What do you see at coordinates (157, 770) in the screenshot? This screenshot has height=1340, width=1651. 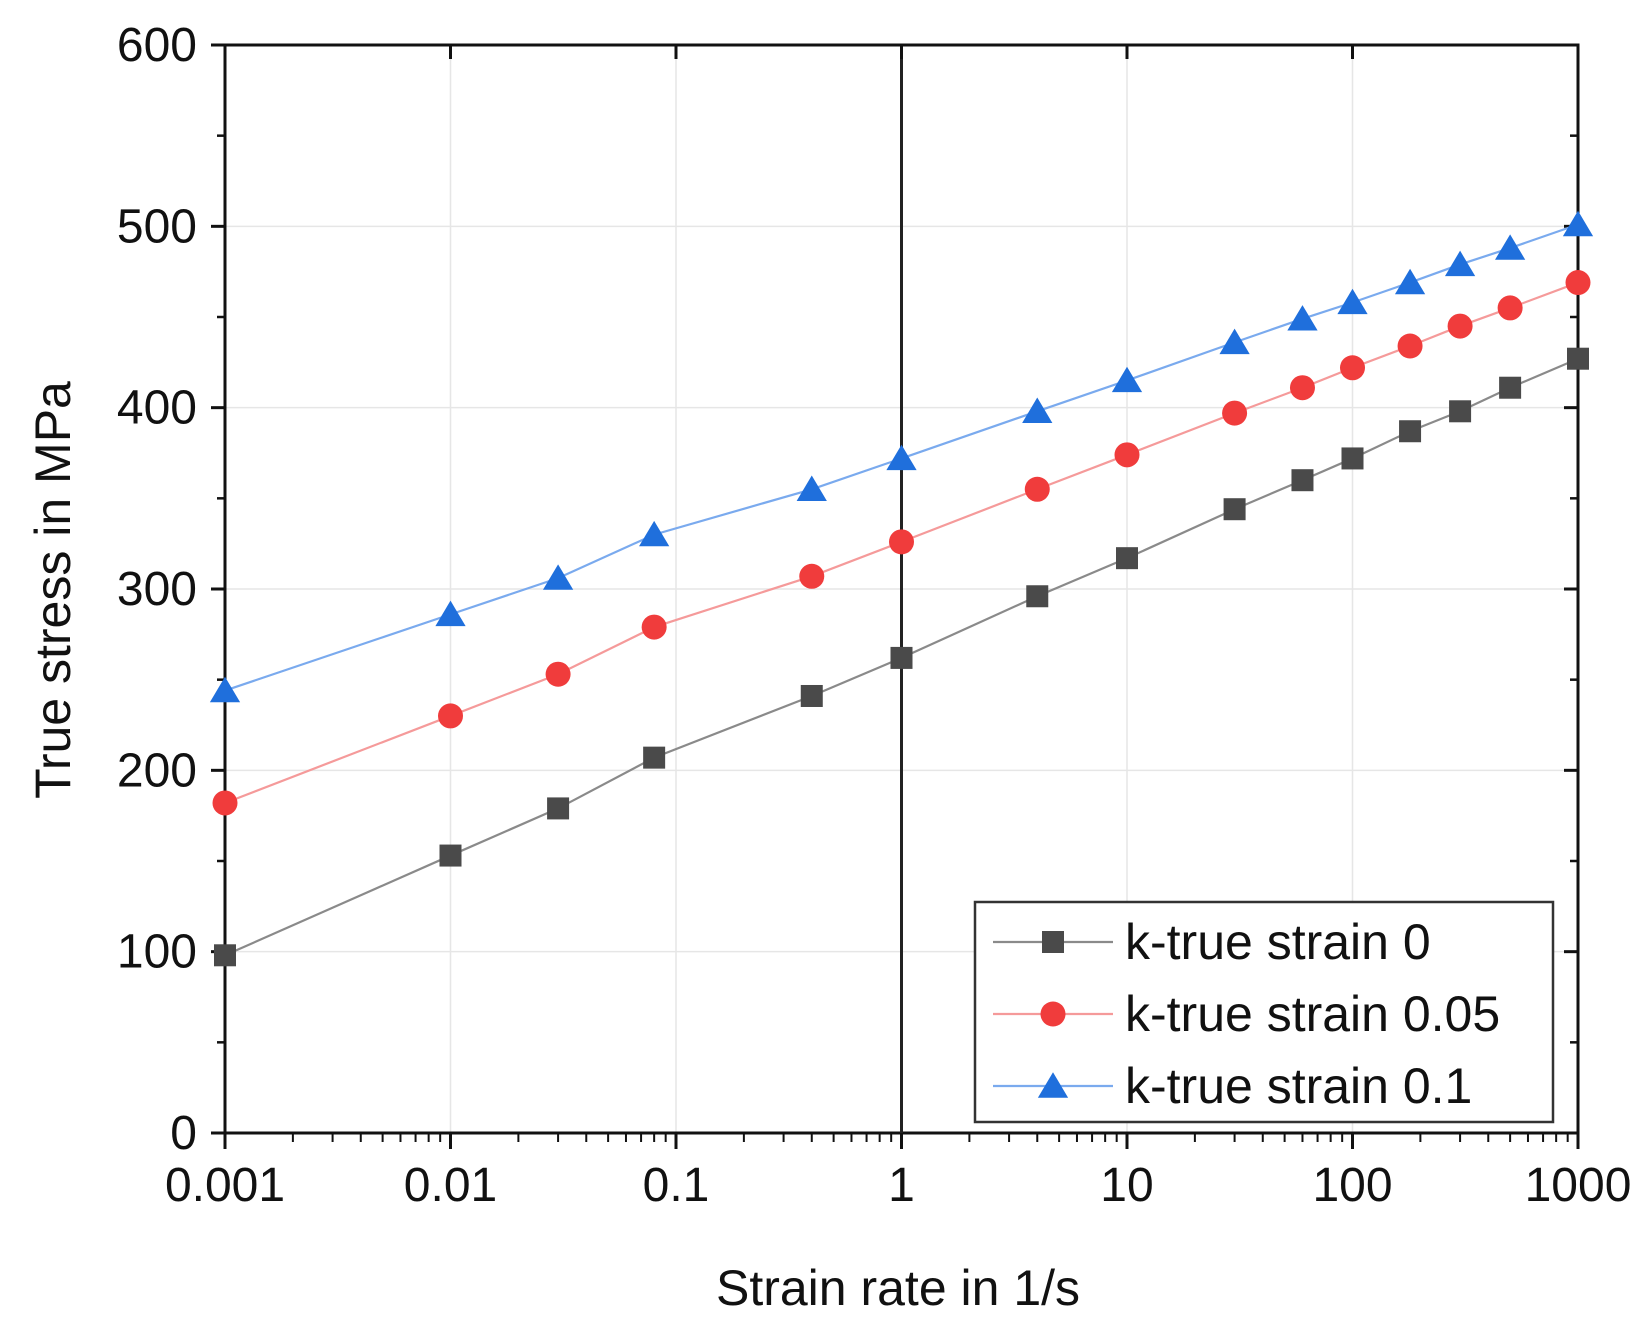 I see `y-tick-label: 200` at bounding box center [157, 770].